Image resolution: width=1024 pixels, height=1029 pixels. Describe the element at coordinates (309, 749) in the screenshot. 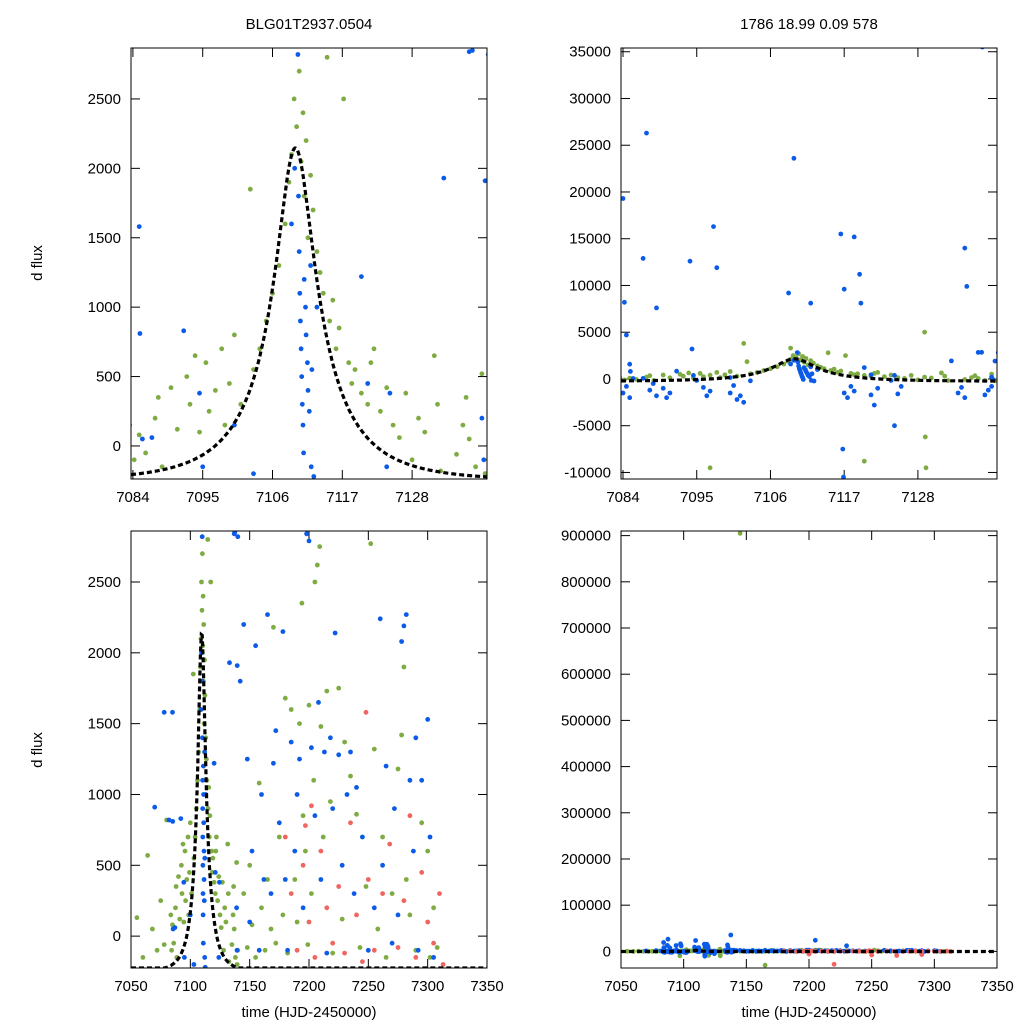

I see `plot-frame` at that location.